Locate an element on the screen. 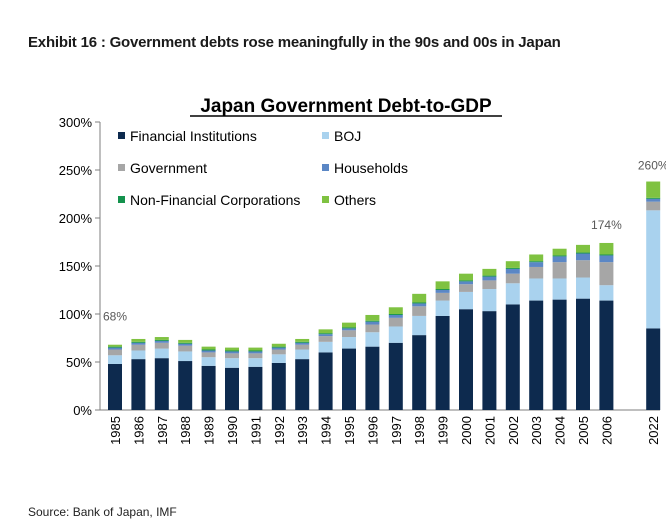 Image resolution: width=666 pixels, height=529 pixels. legend-label: BOJ is located at coordinates (347, 136).